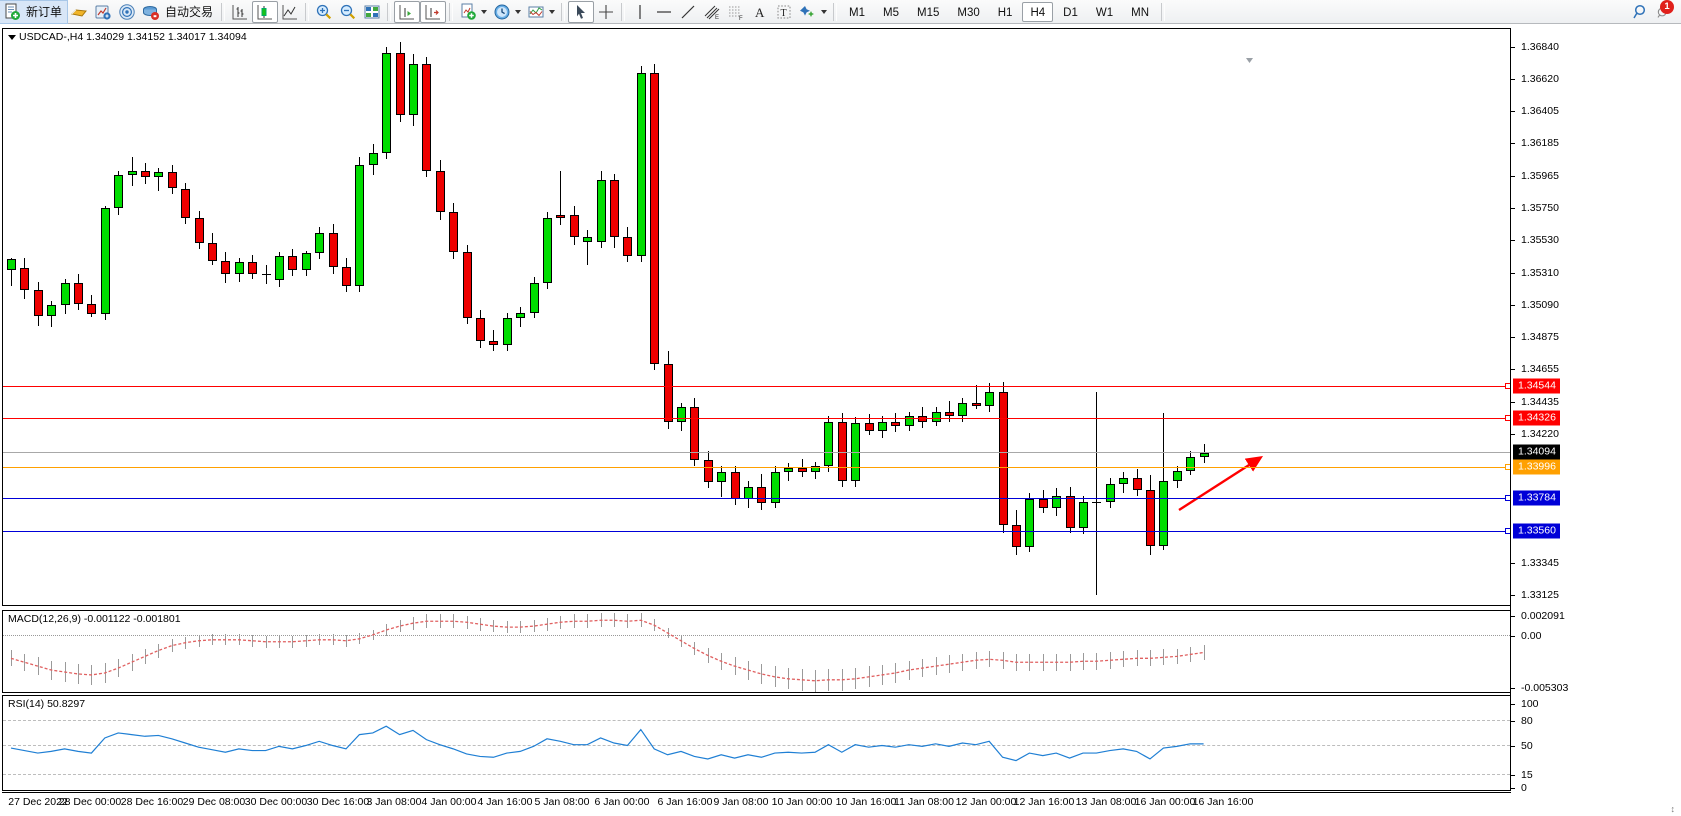 The width and height of the screenshot is (1681, 816). Describe the element at coordinates (1140, 12) in the screenshot. I see `timeframe-mn: MN` at that location.